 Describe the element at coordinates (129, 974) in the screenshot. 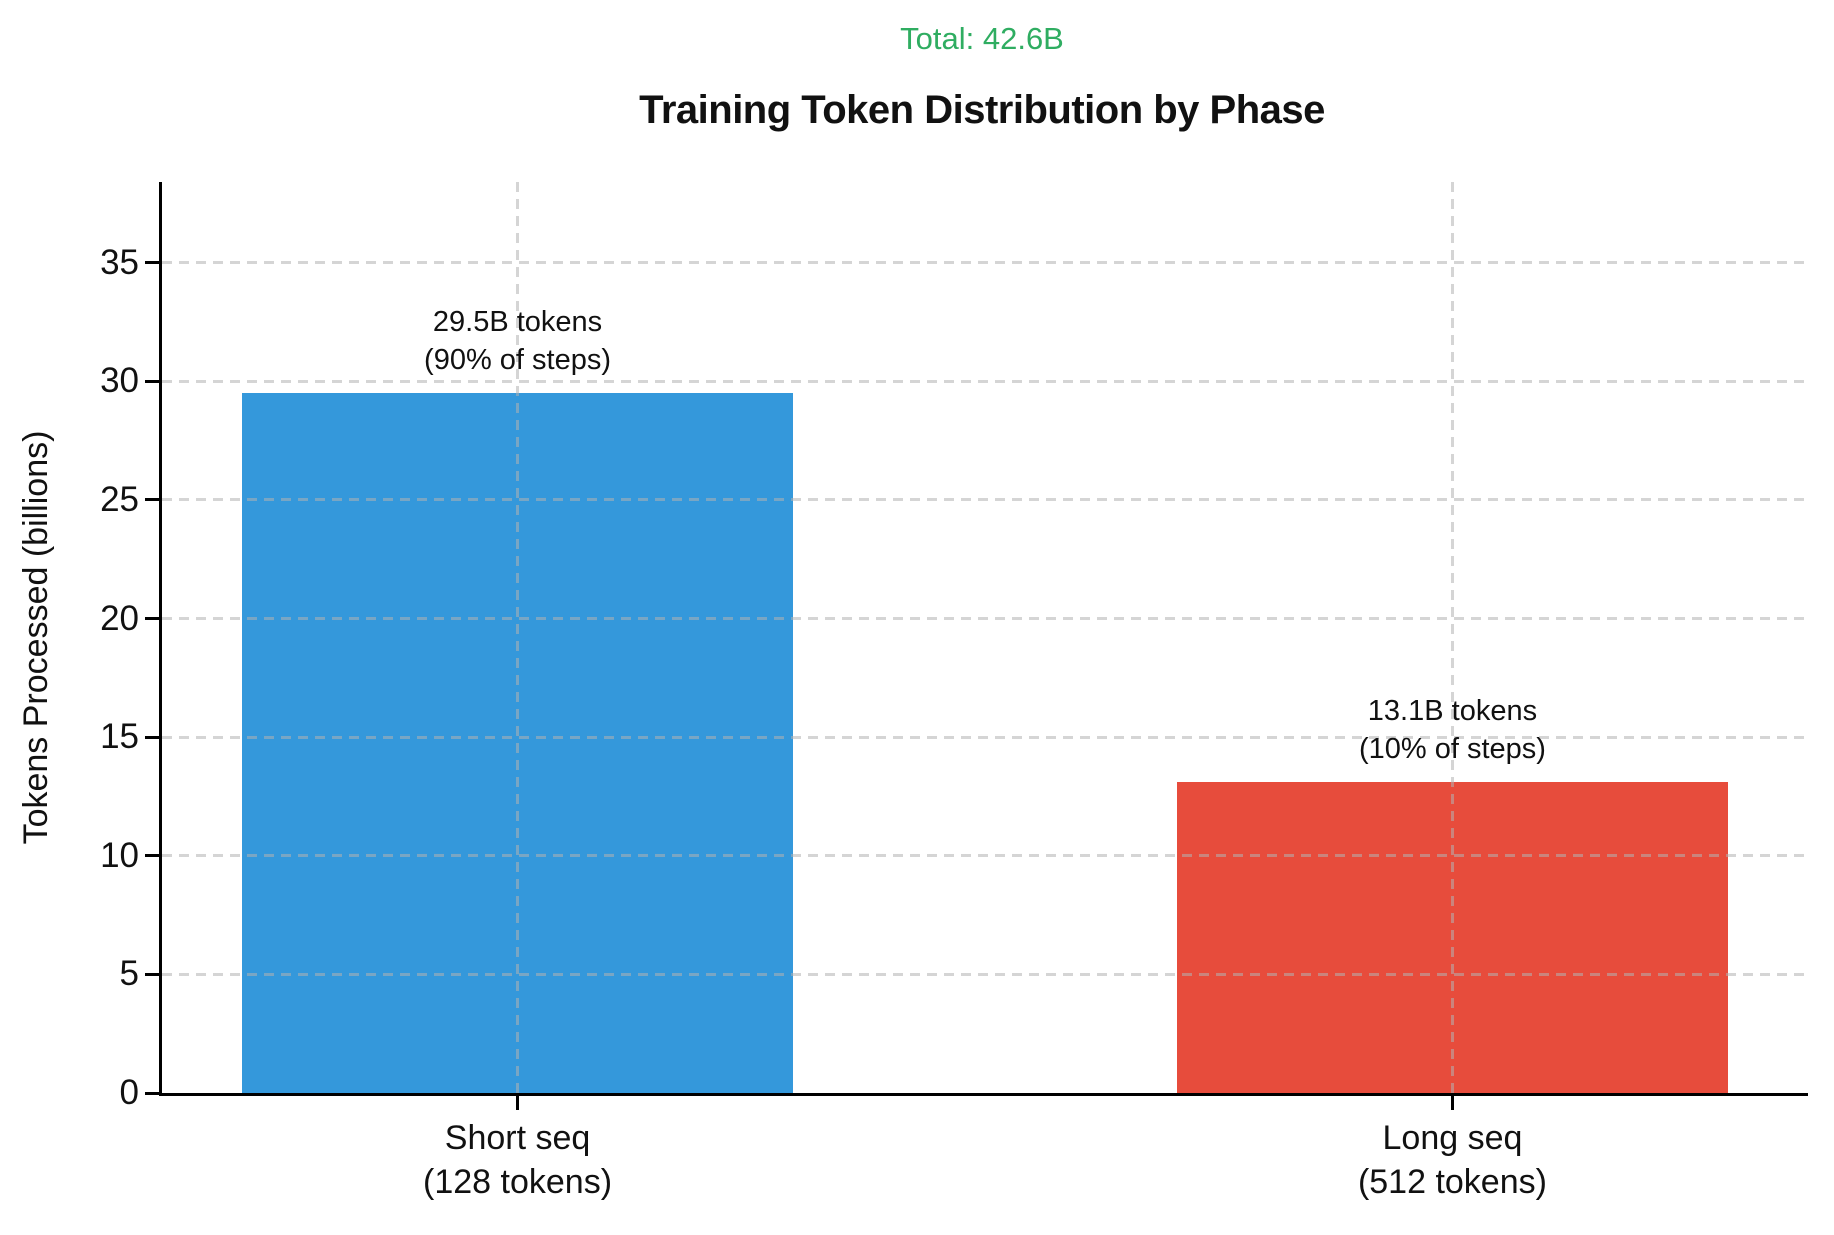

I see `y-tick-label-5: 5` at that location.